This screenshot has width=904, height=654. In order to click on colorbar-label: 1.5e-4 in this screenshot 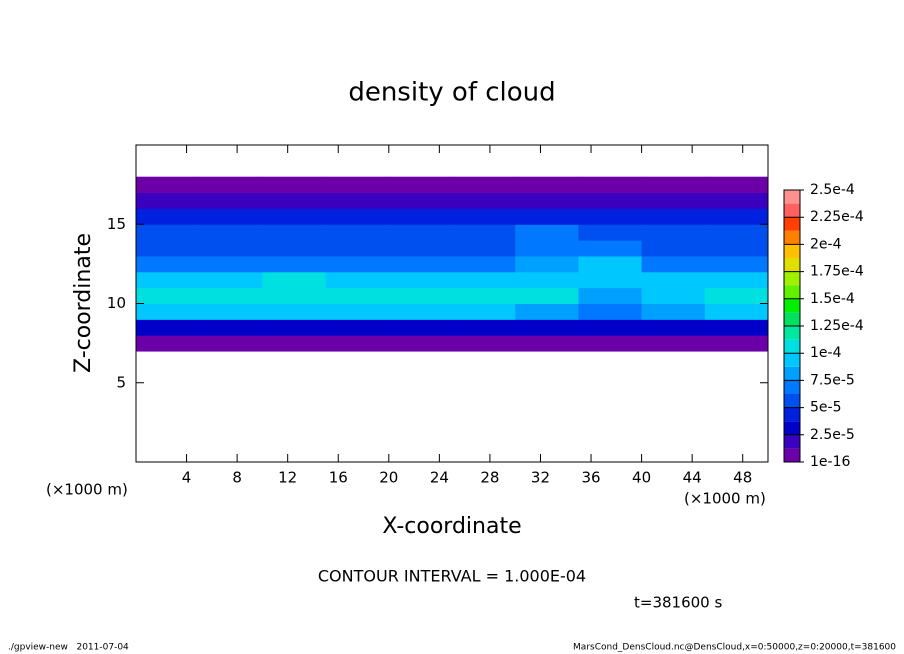, I will do `click(832, 299)`.